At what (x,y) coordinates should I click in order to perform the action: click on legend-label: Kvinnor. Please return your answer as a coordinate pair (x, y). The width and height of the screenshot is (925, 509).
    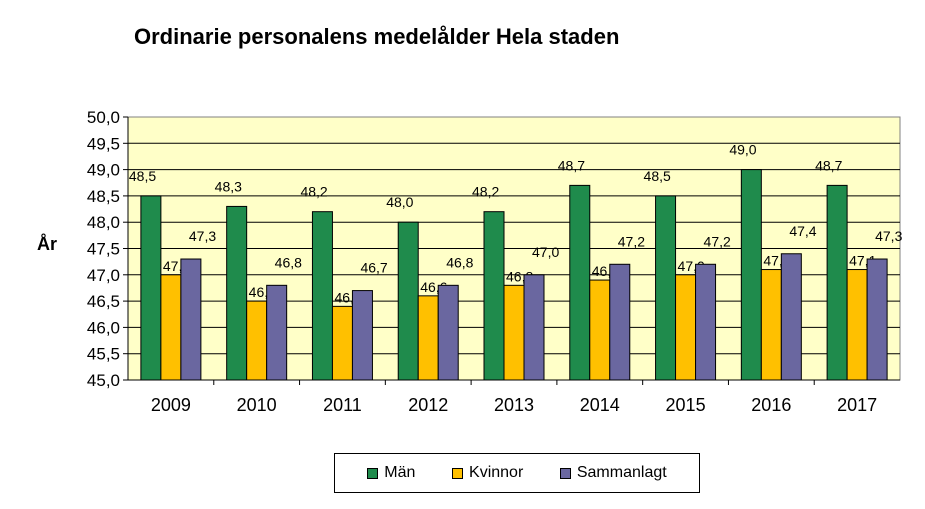
    Looking at the image, I should click on (496, 472).